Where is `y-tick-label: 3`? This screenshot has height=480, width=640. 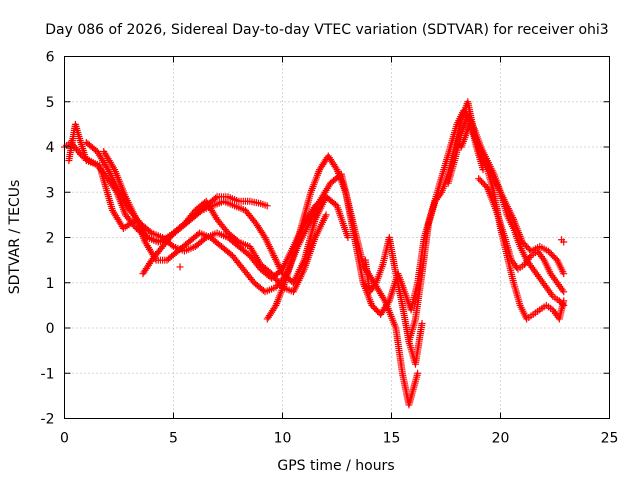
y-tick-label: 3 is located at coordinates (50, 193).